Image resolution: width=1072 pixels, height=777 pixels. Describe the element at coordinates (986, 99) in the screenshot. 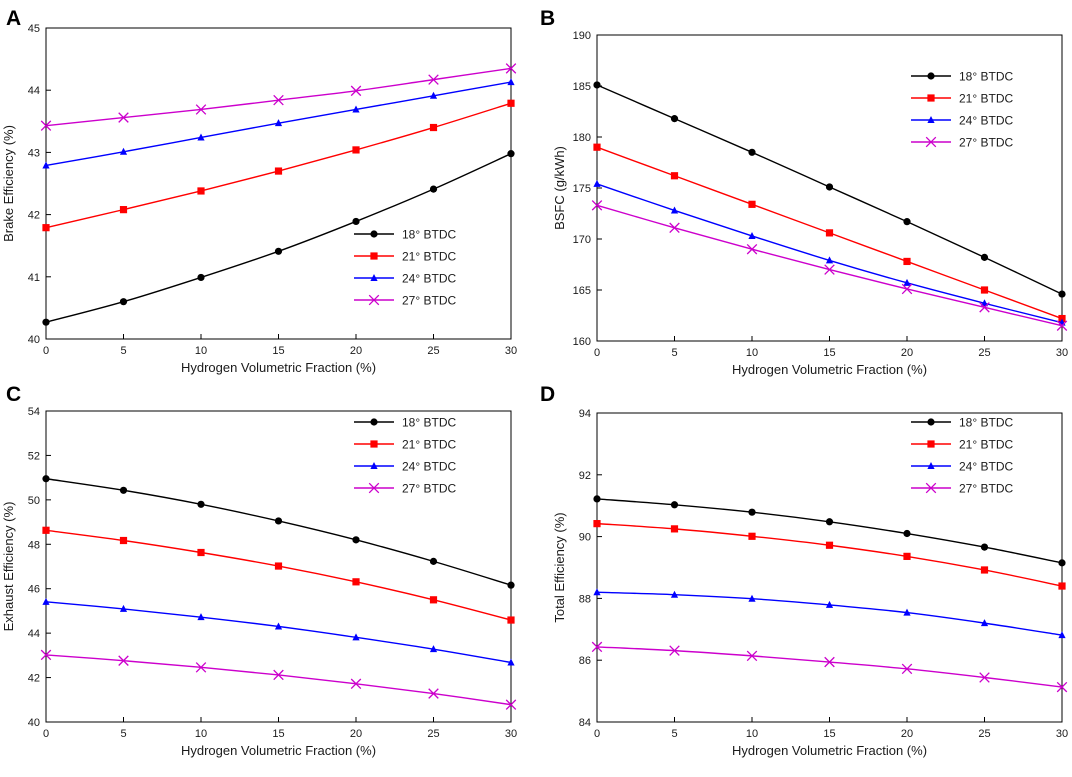

I see `legend-label: 21° BTDC` at that location.